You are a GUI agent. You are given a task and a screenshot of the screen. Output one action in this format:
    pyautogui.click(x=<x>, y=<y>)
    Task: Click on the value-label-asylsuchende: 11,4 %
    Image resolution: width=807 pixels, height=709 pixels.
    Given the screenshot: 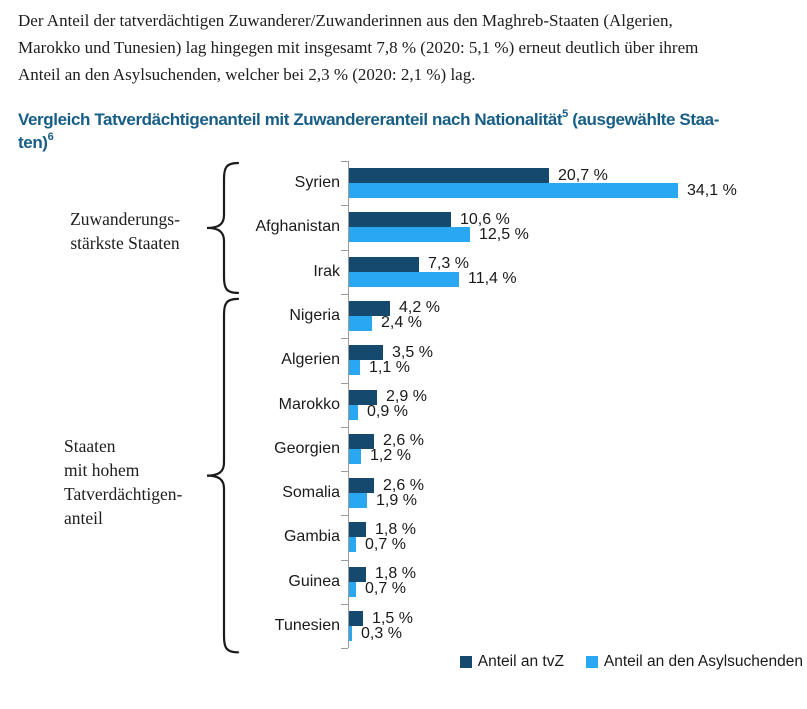 What is the action you would take?
    pyautogui.click(x=492, y=279)
    